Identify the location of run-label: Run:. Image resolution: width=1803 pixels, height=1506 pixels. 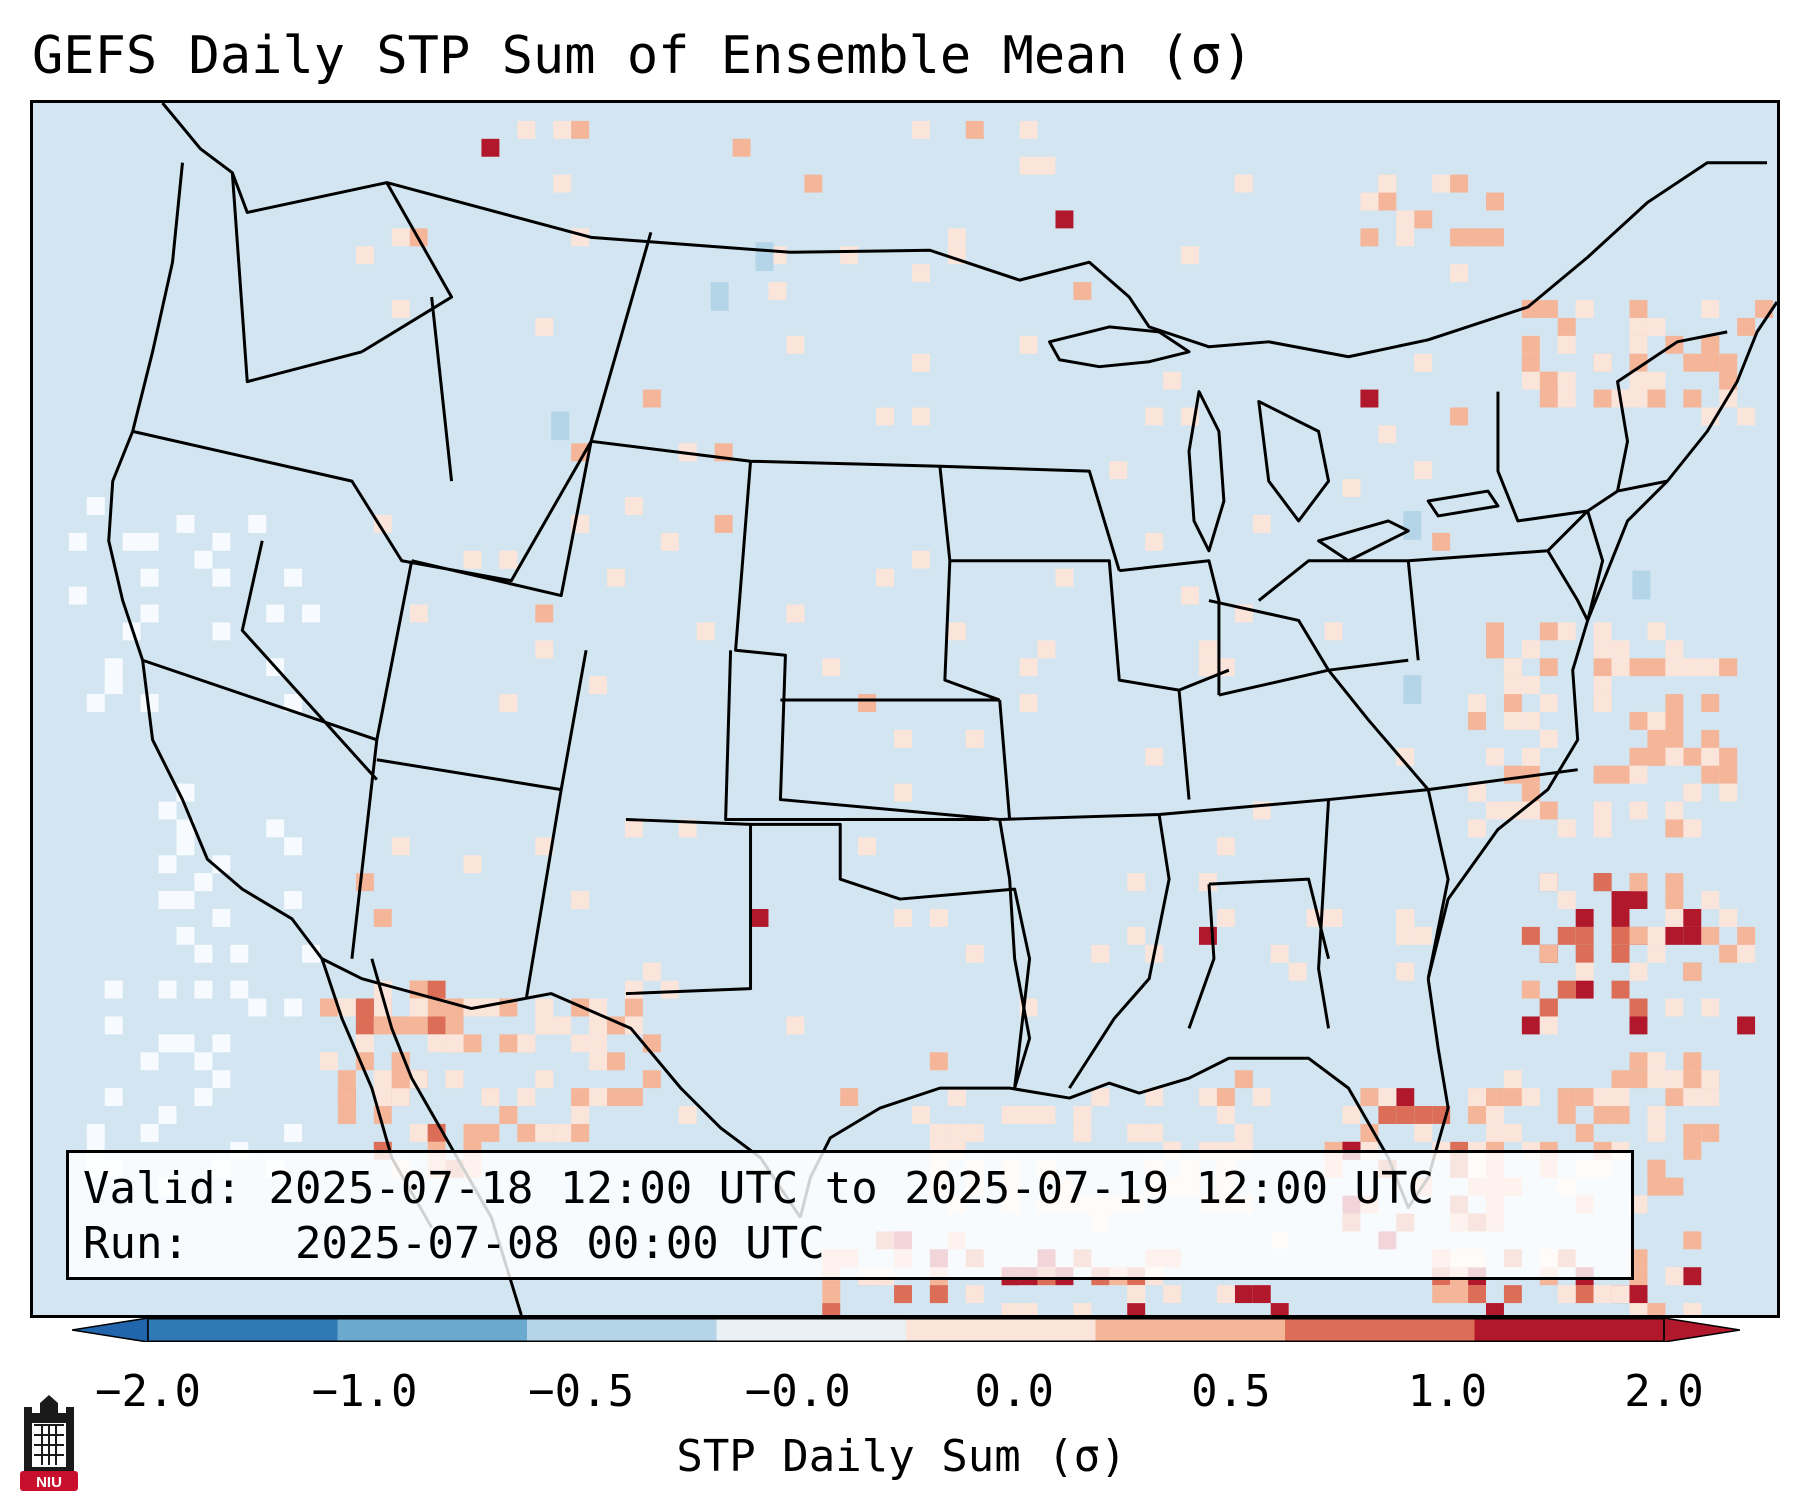
(136, 1243).